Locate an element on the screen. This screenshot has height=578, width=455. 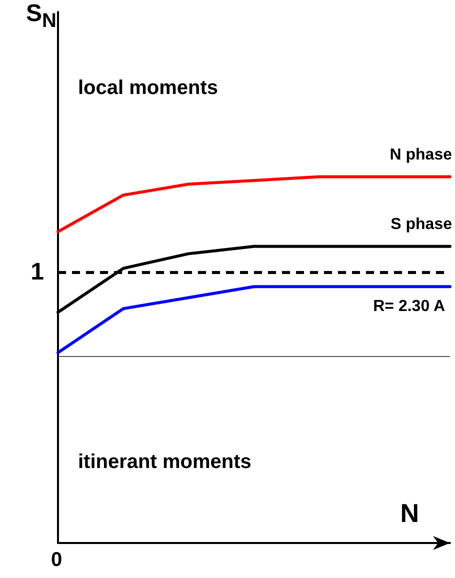
text: 0 is located at coordinates (56, 560).